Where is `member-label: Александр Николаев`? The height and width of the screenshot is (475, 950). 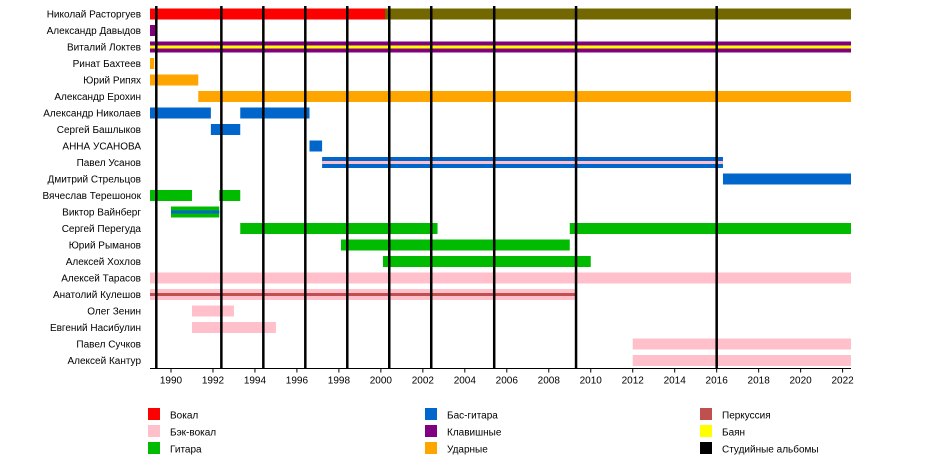 member-label: Александр Николаев is located at coordinates (92, 114).